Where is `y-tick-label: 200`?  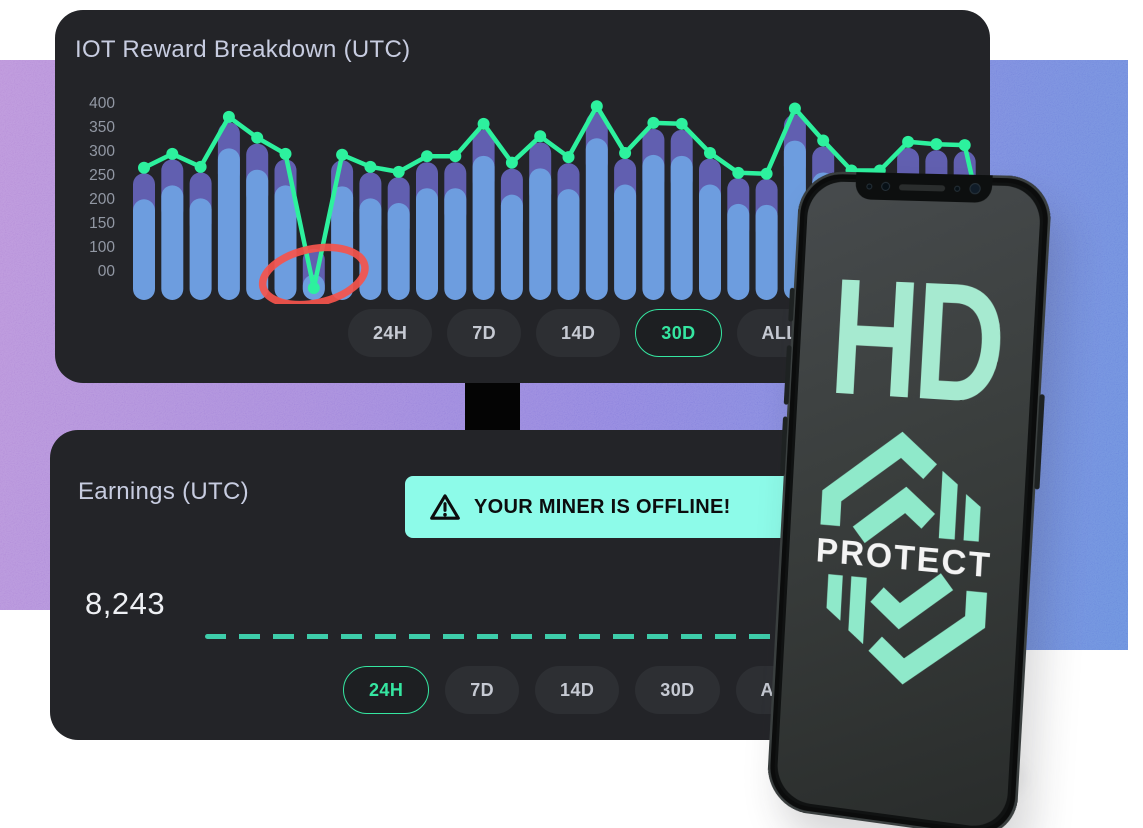
y-tick-label: 200 is located at coordinates (102, 199).